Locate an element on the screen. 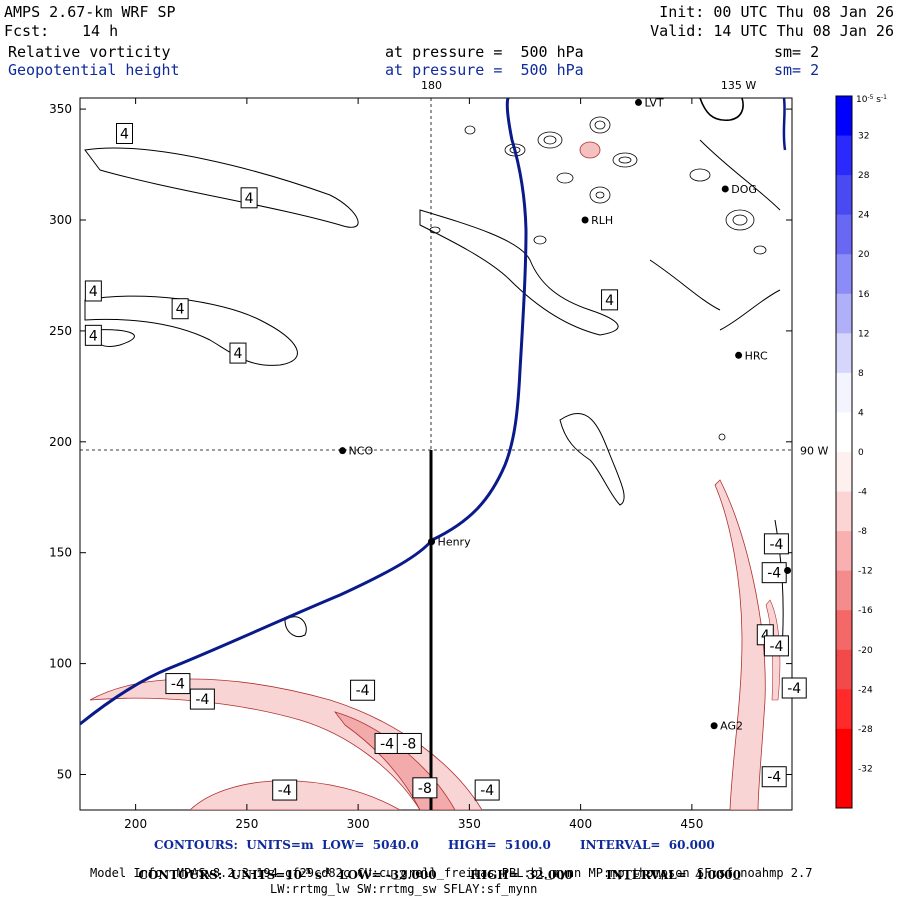  colorbar-tick-label: -20 is located at coordinates (865, 651).